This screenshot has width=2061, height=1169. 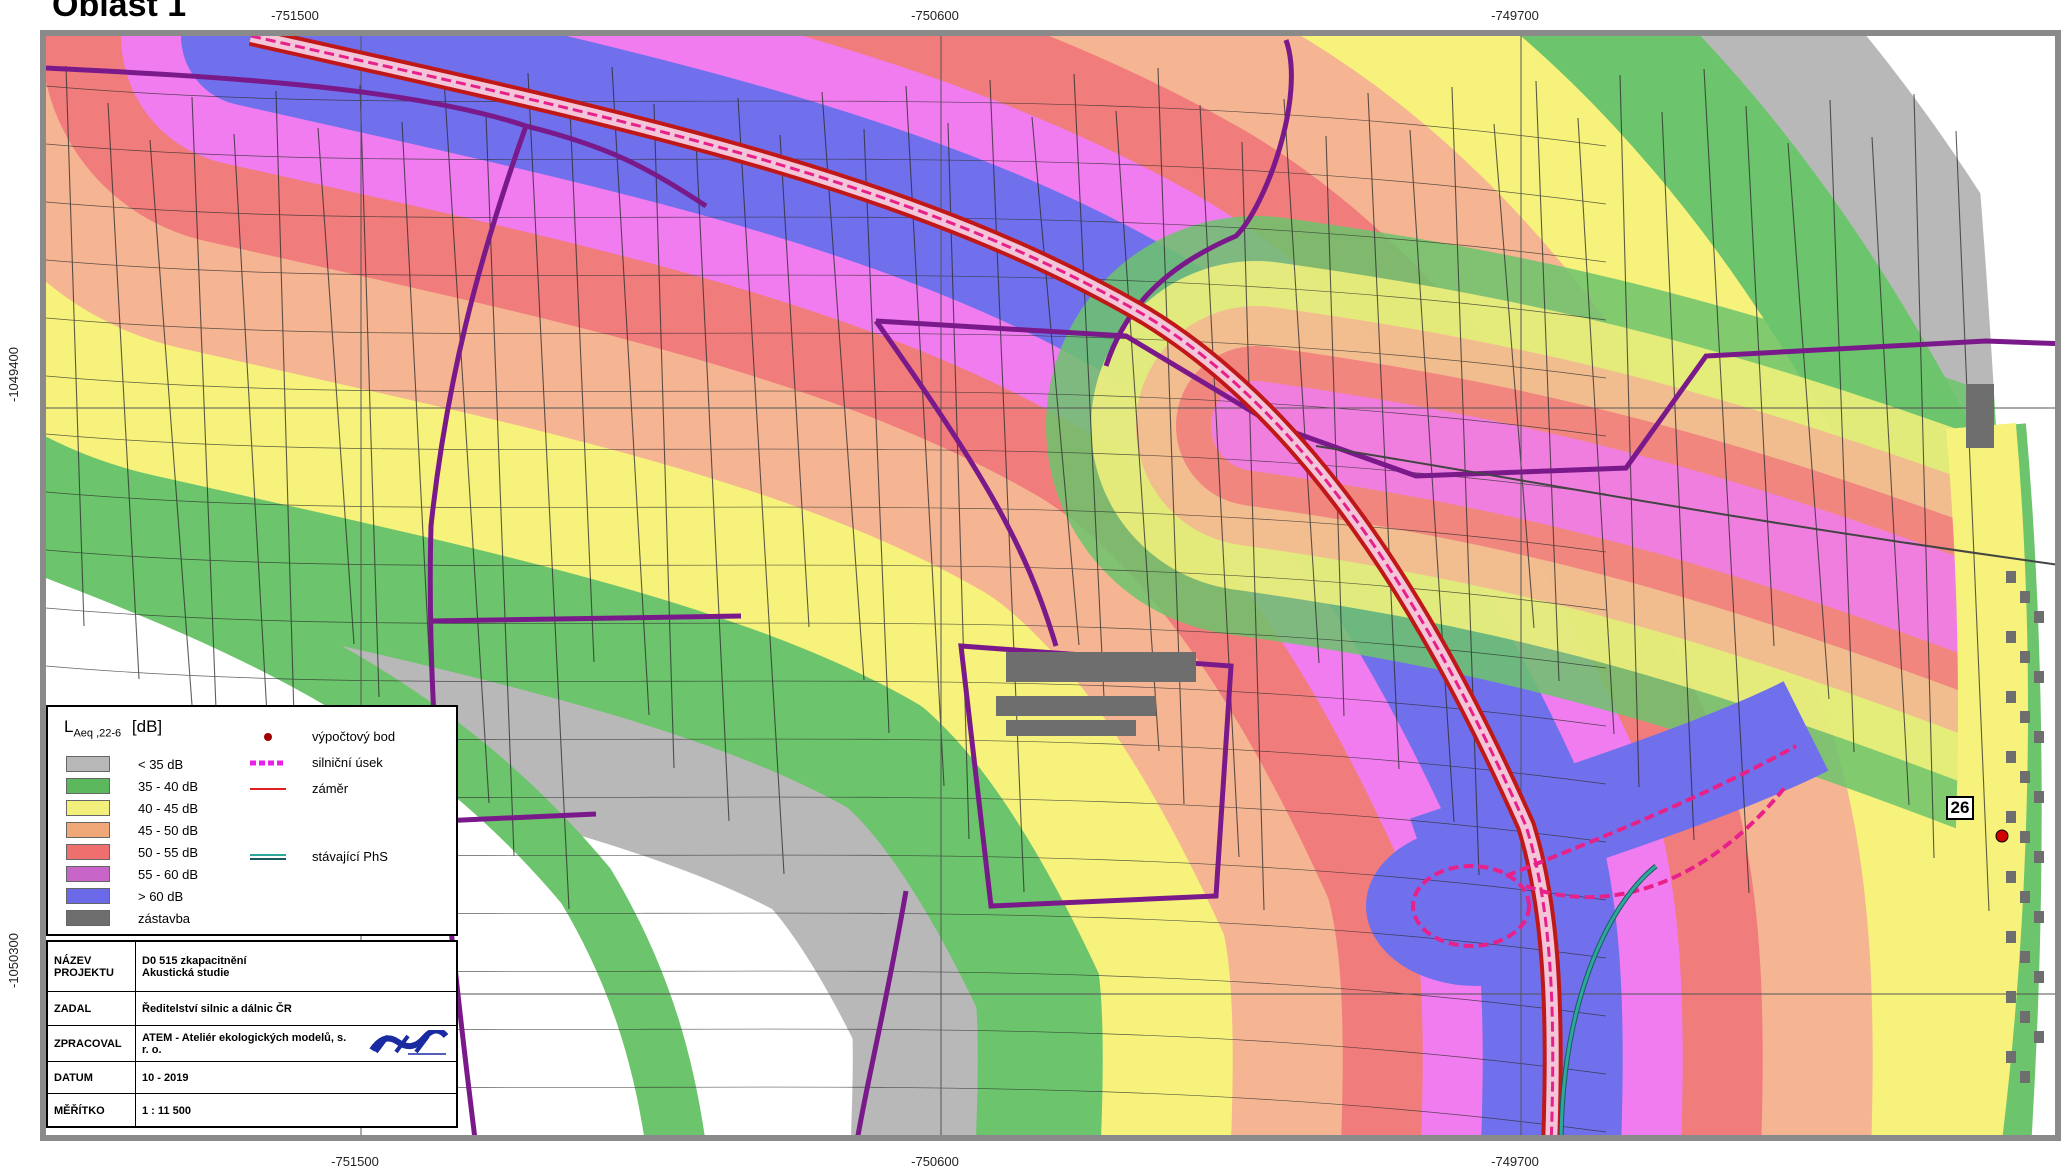 I want to click on atem-logo, so click(x=408, y=1043).